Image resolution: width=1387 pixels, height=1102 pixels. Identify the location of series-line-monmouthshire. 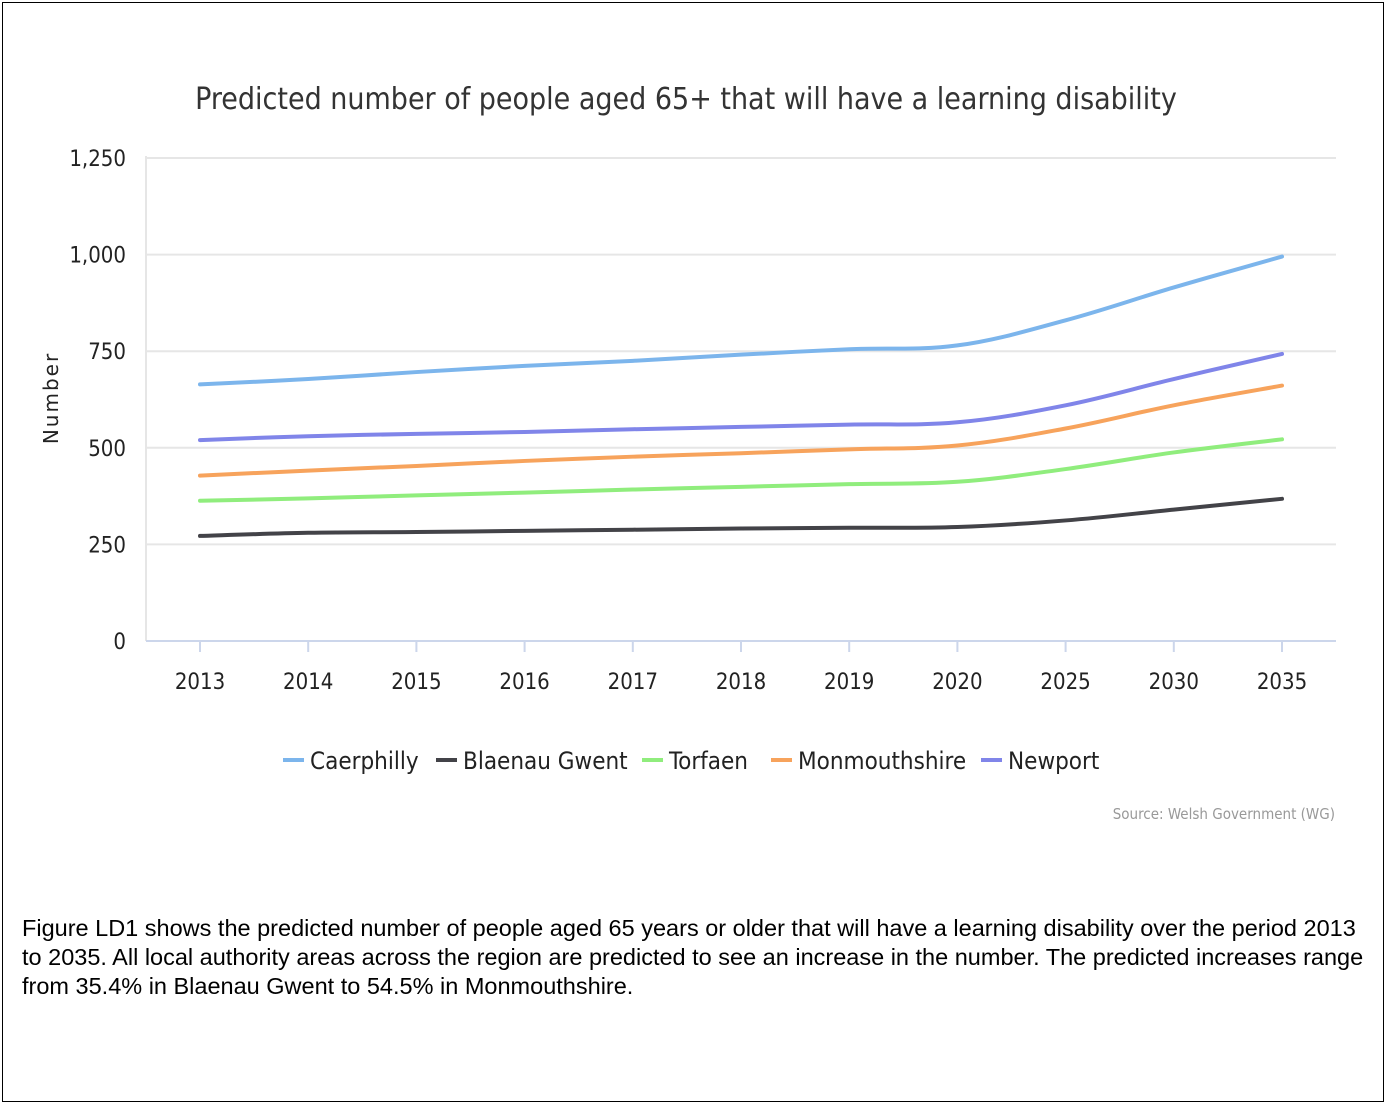
(741, 430).